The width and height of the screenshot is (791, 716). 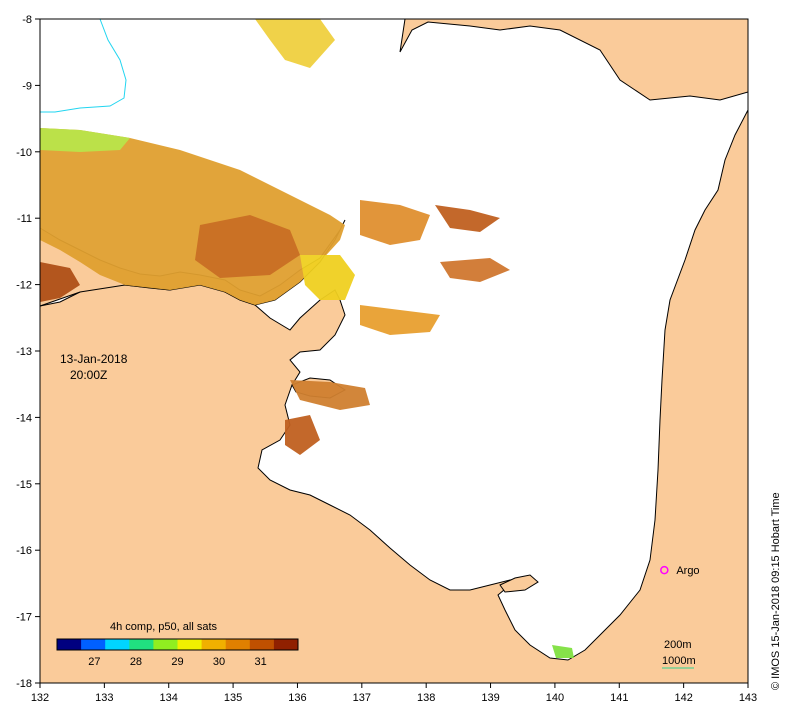 What do you see at coordinates (24, 684) in the screenshot?
I see `y-tick-label: -18` at bounding box center [24, 684].